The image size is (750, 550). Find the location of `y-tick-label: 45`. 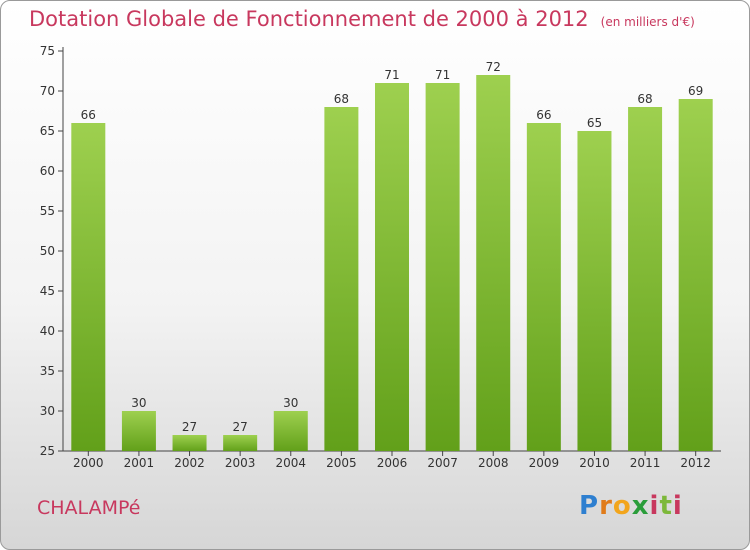

y-tick-label: 45 is located at coordinates (47, 291).